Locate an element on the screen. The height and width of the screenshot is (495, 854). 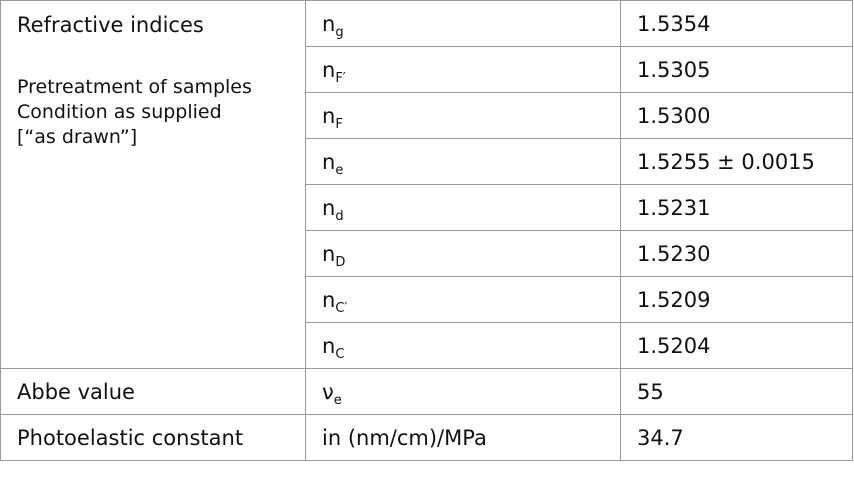
note-line: Pretreatment of samples is located at coordinates (134, 87).